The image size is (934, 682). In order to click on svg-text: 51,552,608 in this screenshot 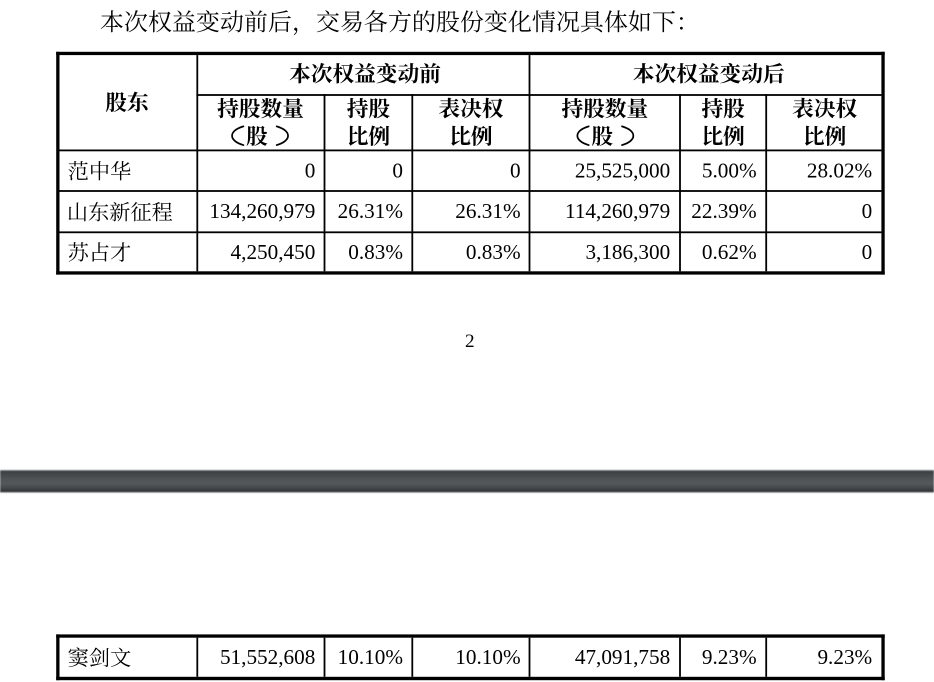, I will do `click(267, 657)`.